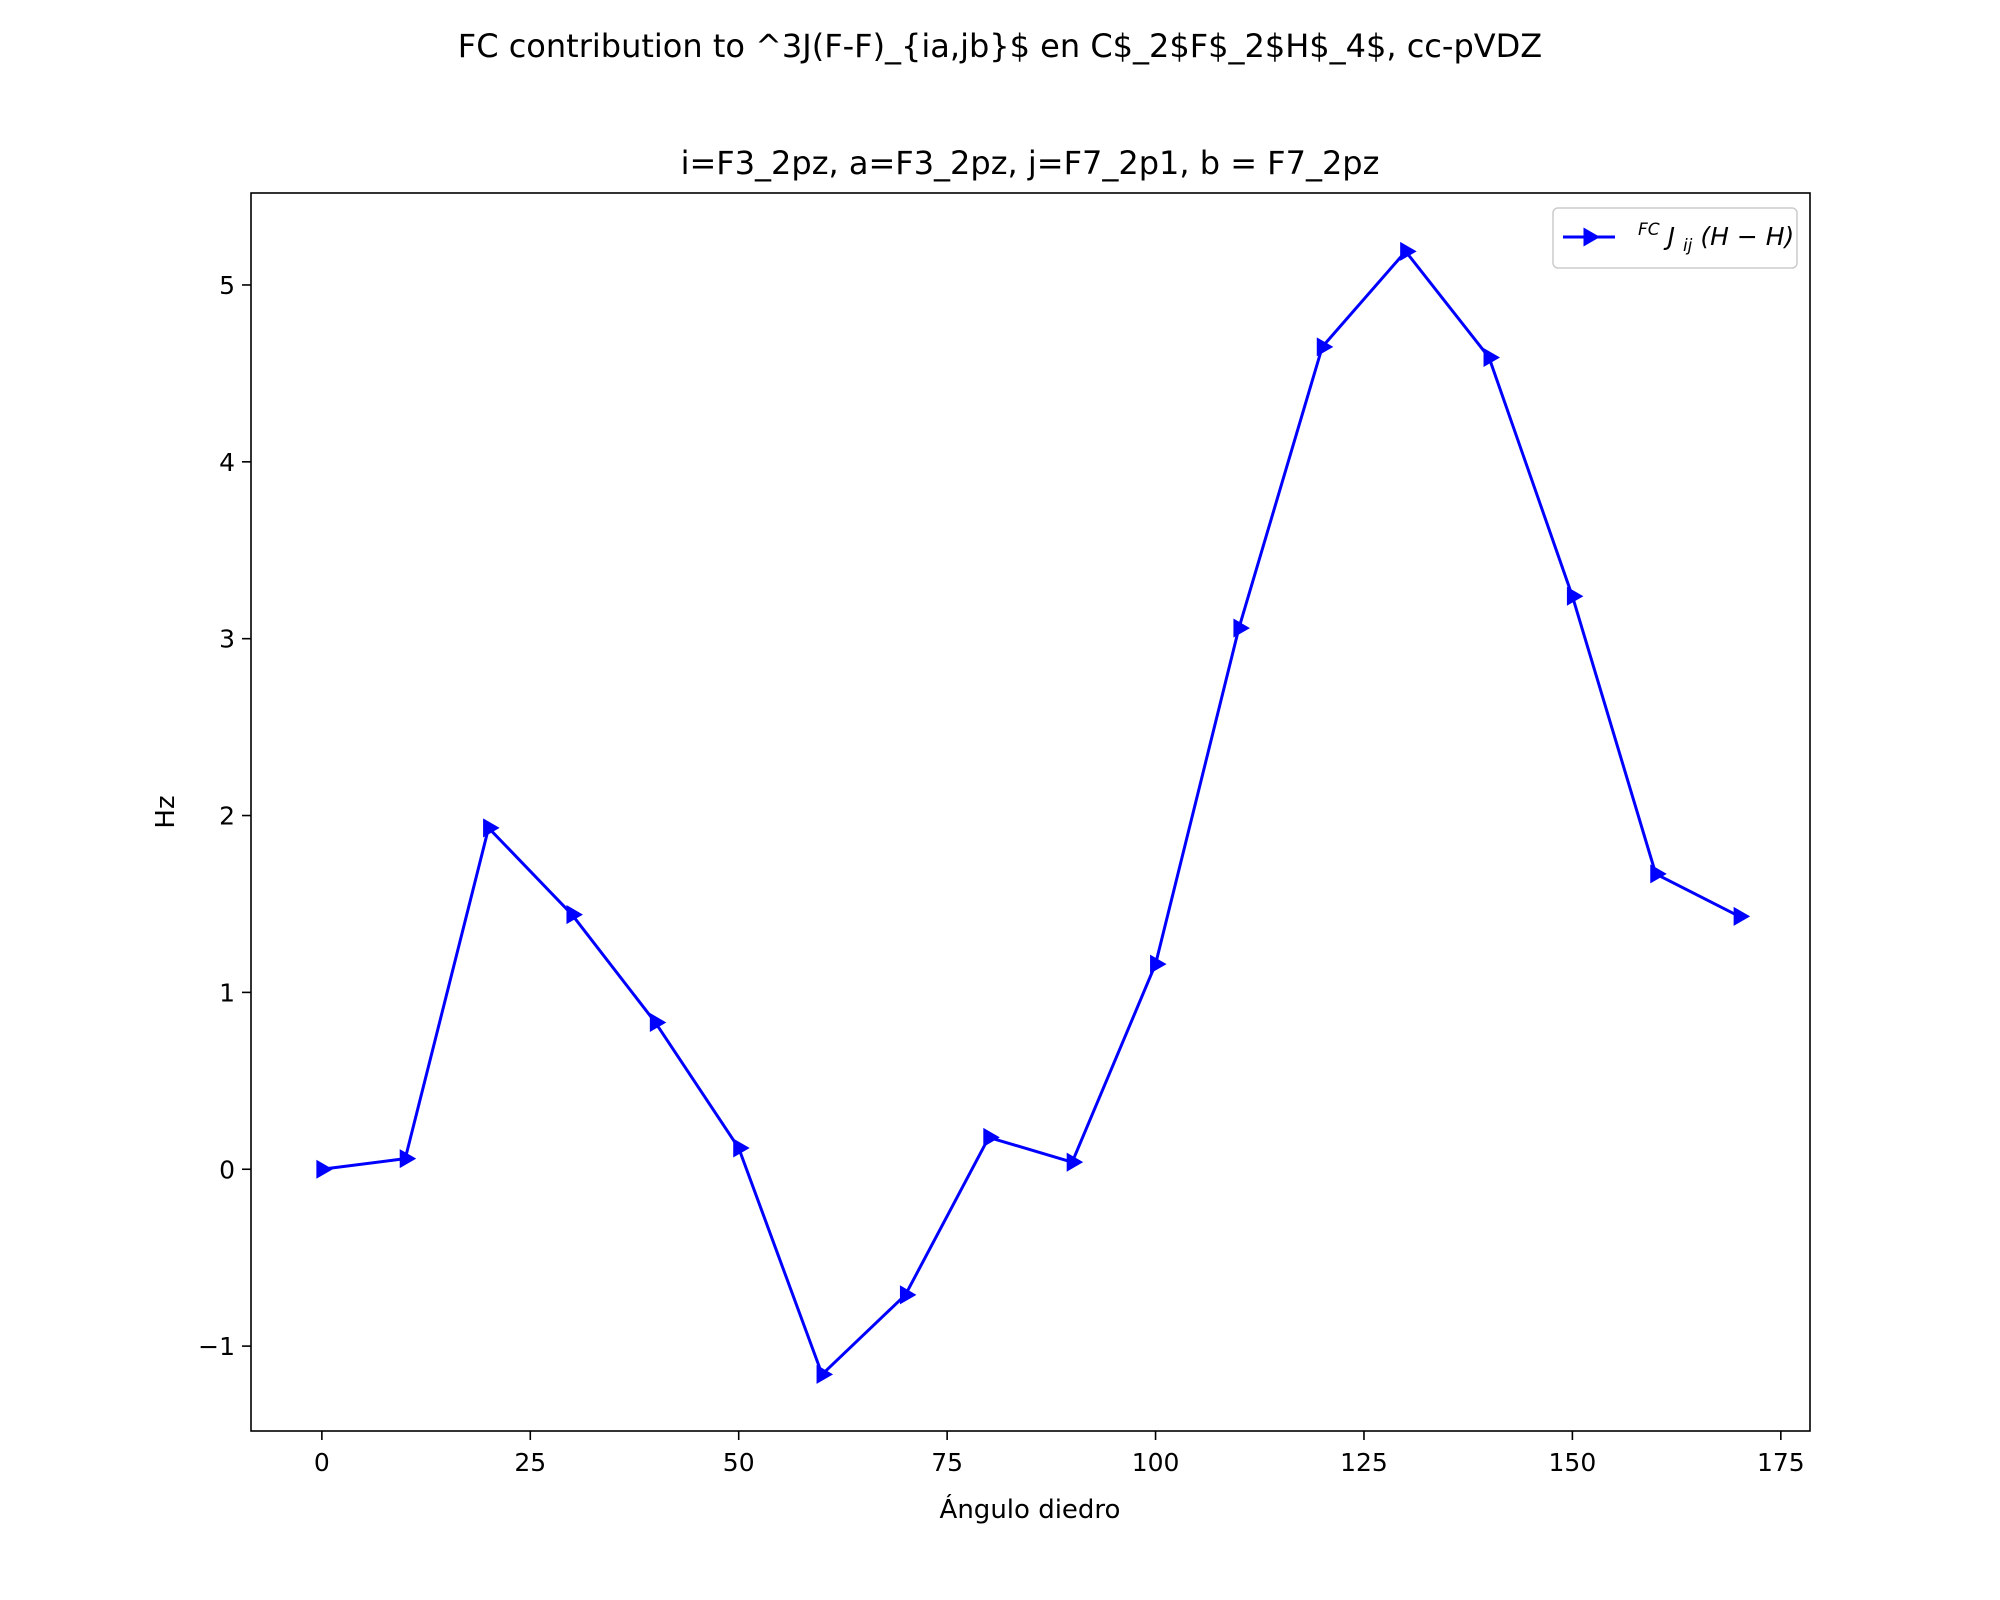 The image size is (2000, 1600). I want to click on y-tick-label: −1, so click(216, 1346).